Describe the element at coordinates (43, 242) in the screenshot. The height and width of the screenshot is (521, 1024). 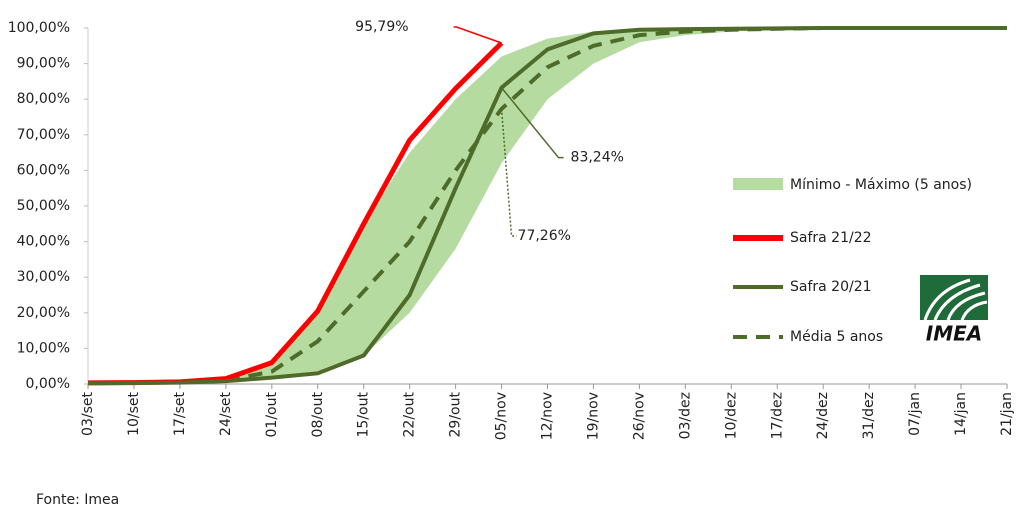
I see `y-tick-label: 40,00%` at that location.